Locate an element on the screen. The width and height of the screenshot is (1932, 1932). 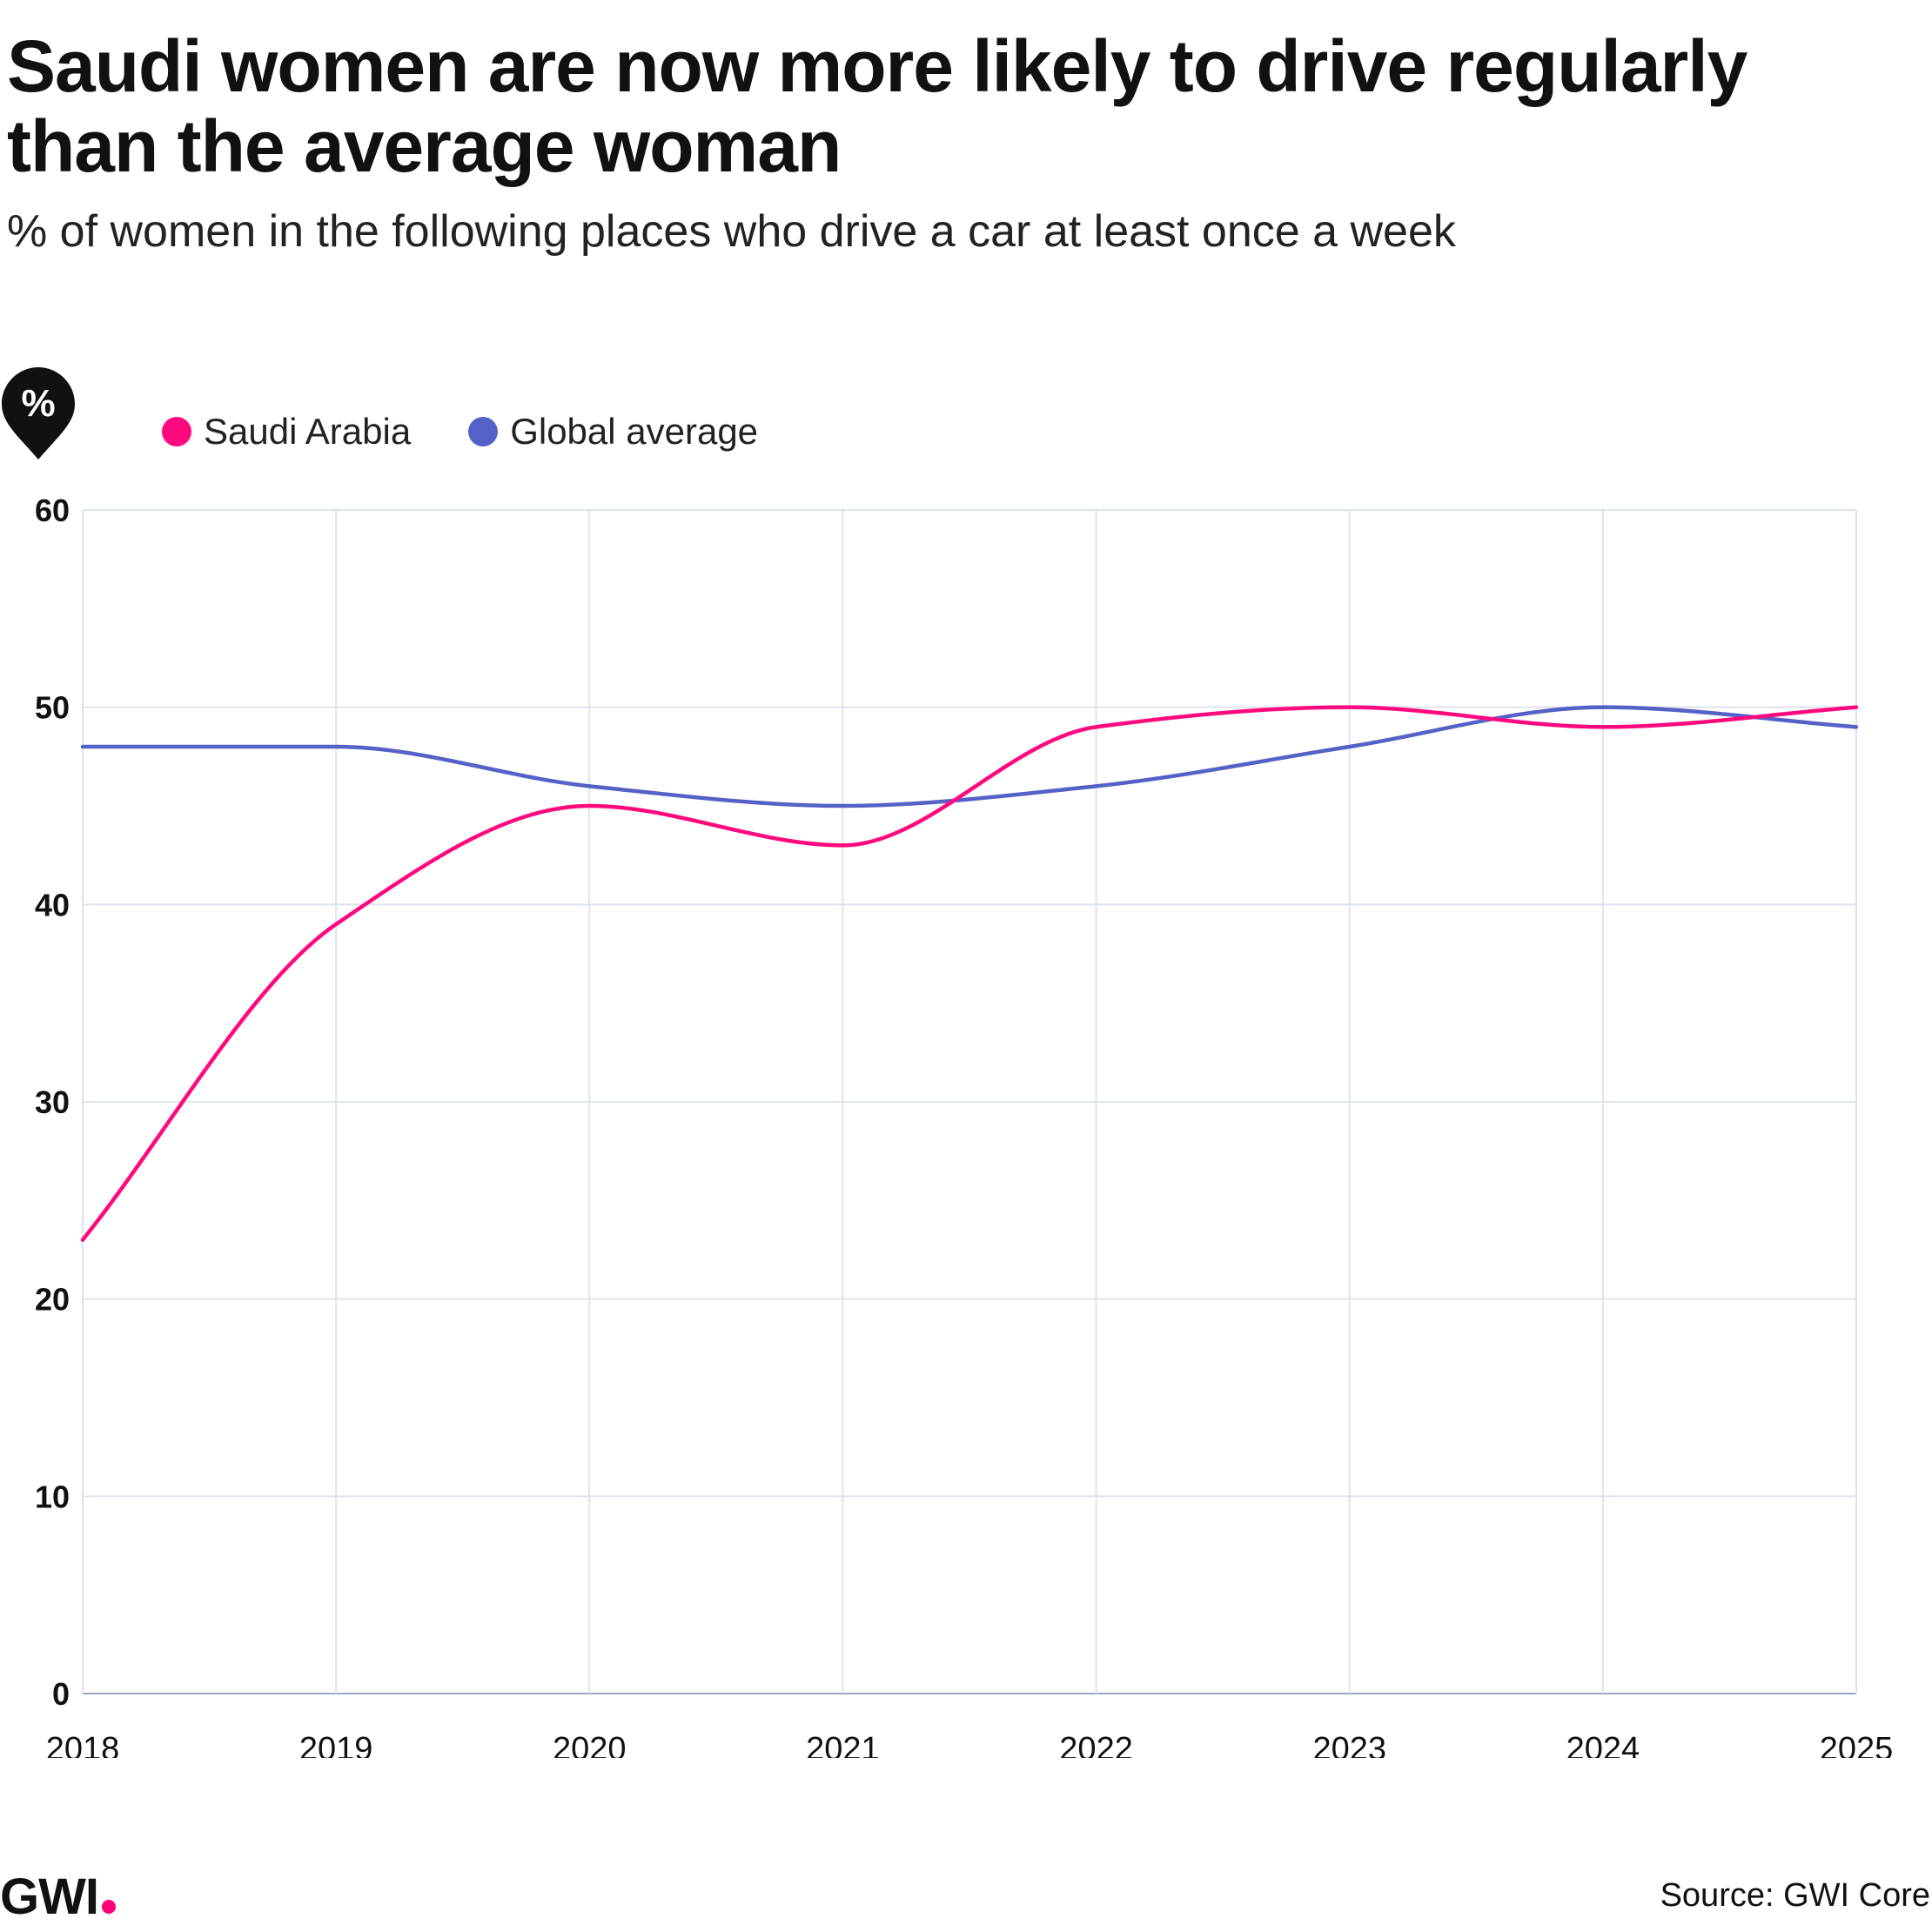
y-tick-label: 60 is located at coordinates (52, 510).